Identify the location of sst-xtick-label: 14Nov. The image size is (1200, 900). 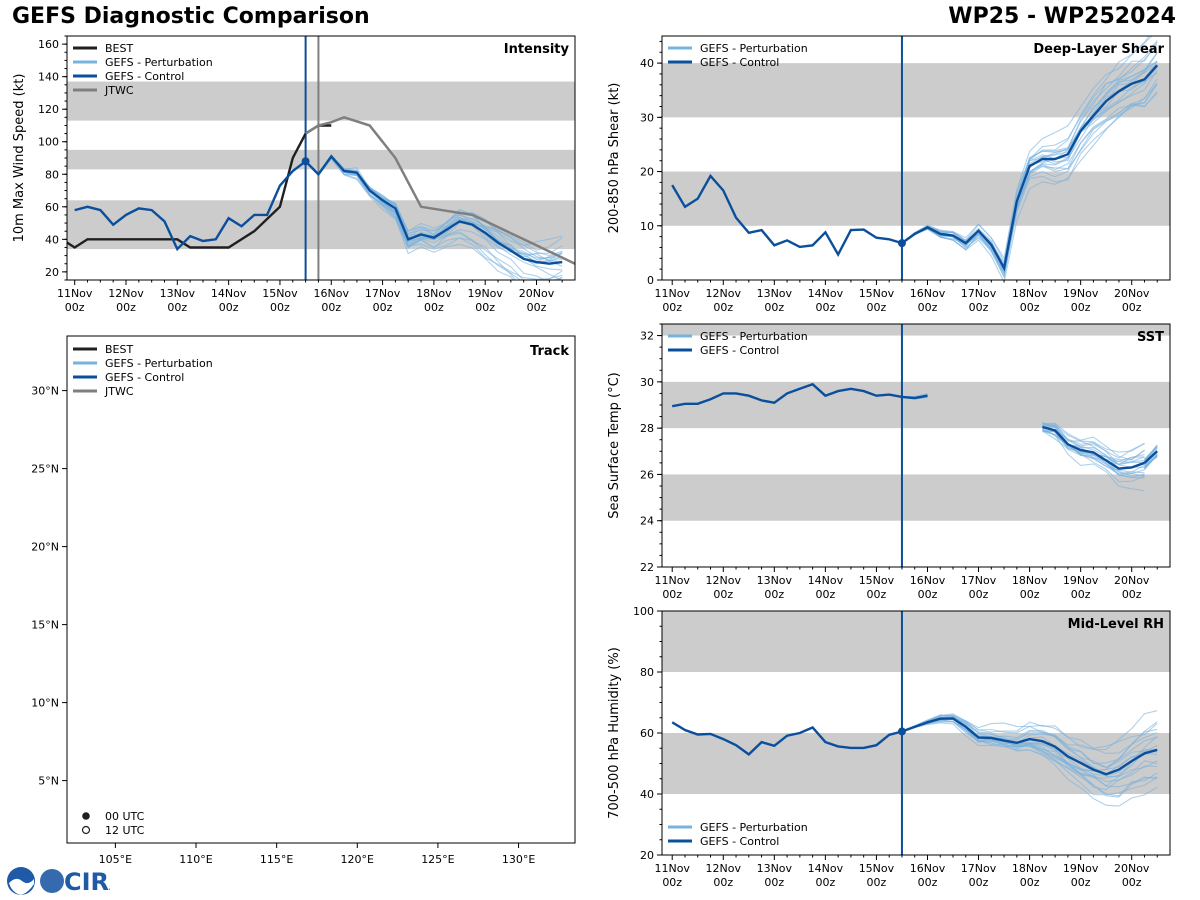
(826, 580).